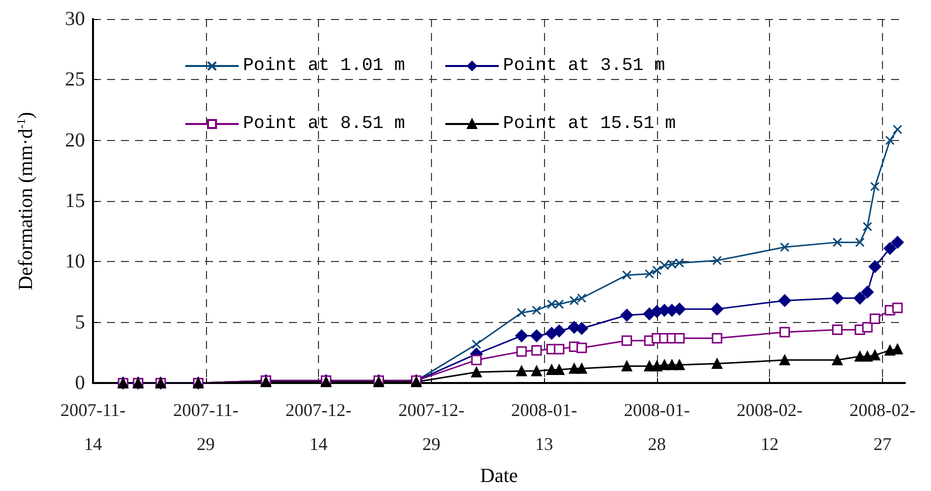  Describe the element at coordinates (25, 201) in the screenshot. I see `y-axis-title: Deformation (mm·d-1)` at that location.